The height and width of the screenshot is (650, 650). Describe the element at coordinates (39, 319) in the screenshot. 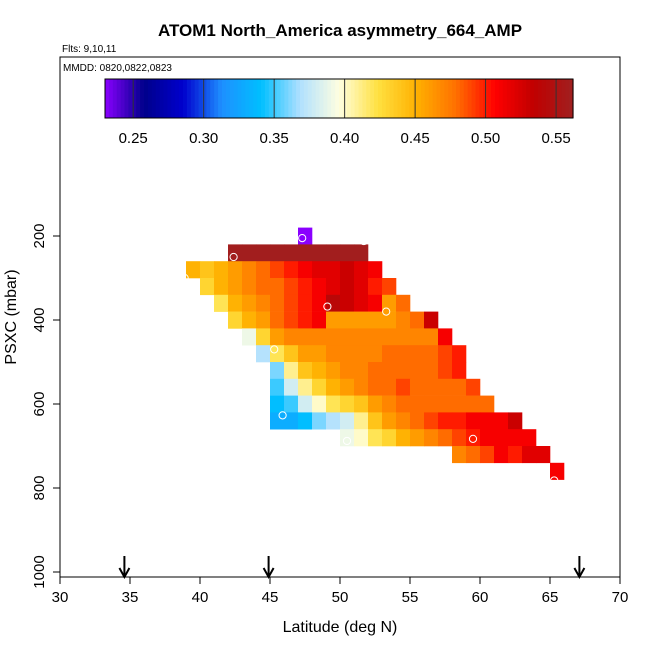

I see `y-tick-label: 400` at that location.